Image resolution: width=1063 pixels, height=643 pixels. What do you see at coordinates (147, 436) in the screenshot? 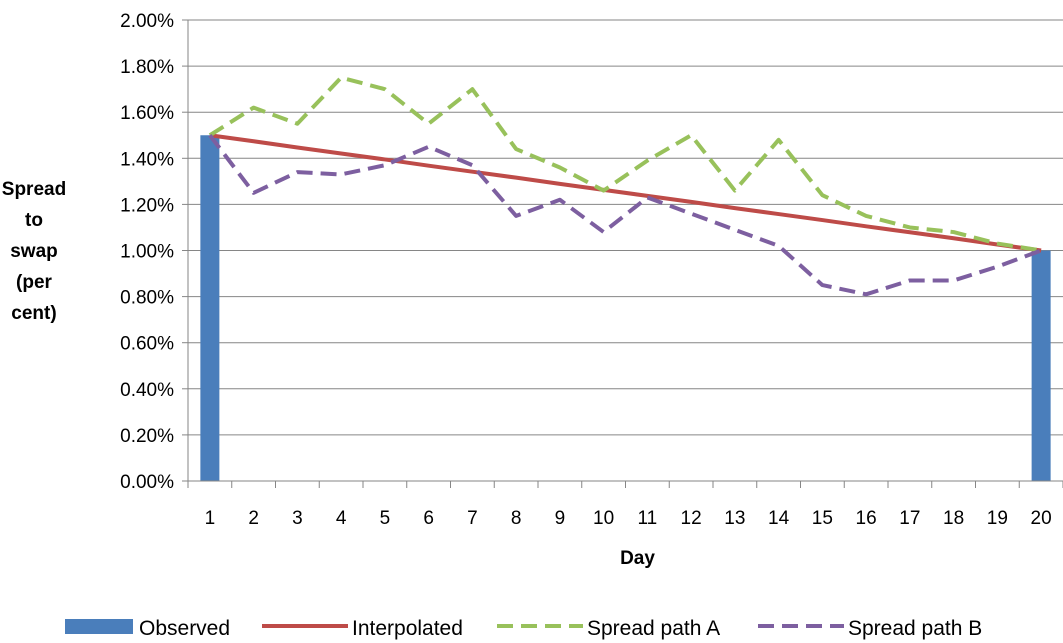
I see `y-tick-label: 0.20%` at bounding box center [147, 436].